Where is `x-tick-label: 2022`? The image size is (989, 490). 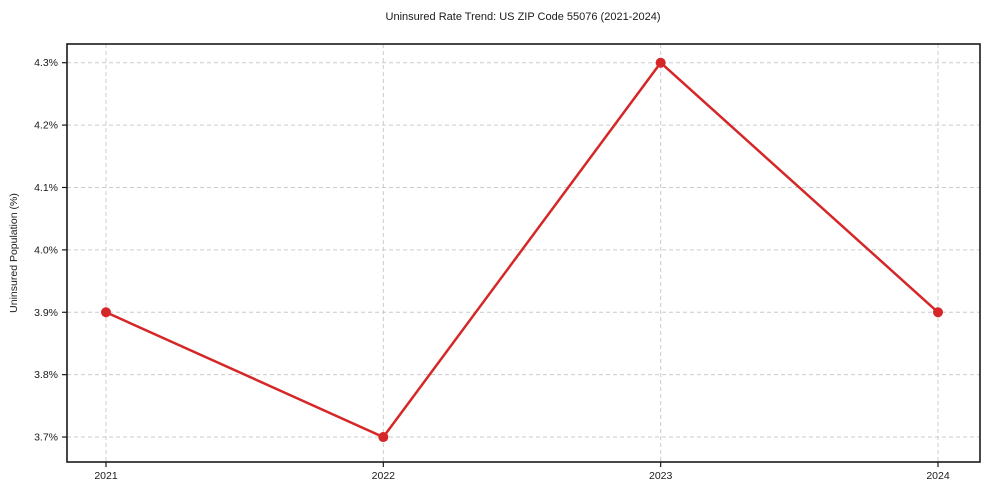
x-tick-label: 2022 is located at coordinates (384, 476).